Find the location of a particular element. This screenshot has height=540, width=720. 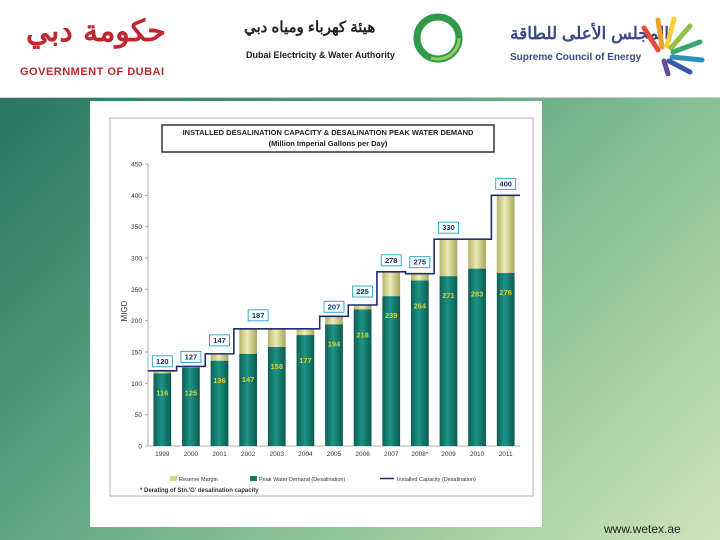

y-tick-label: 50 is located at coordinates (139, 415).